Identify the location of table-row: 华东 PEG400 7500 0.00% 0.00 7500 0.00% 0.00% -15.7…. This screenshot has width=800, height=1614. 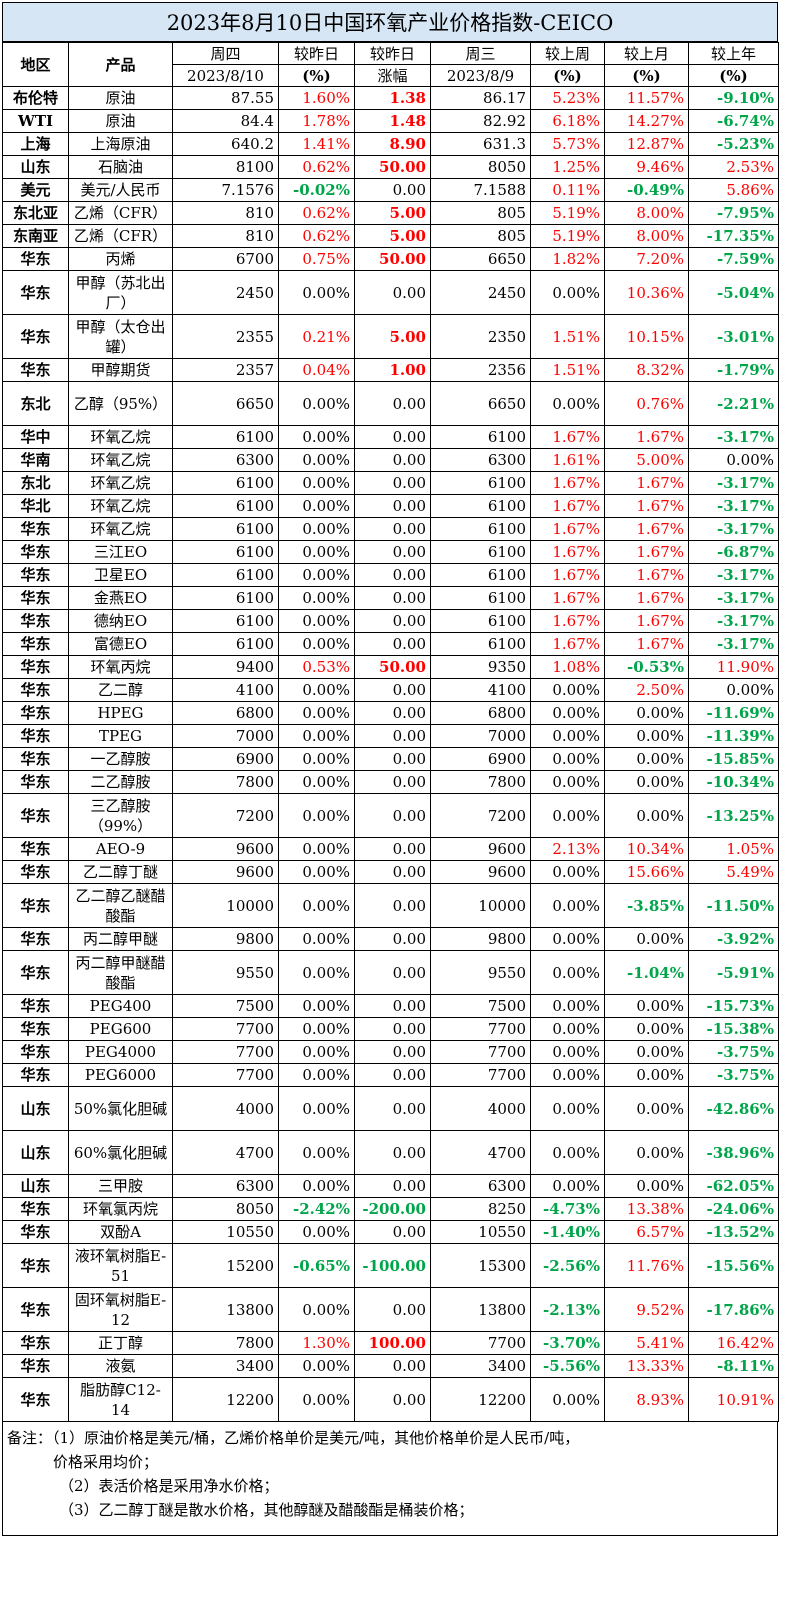
(390, 1006).